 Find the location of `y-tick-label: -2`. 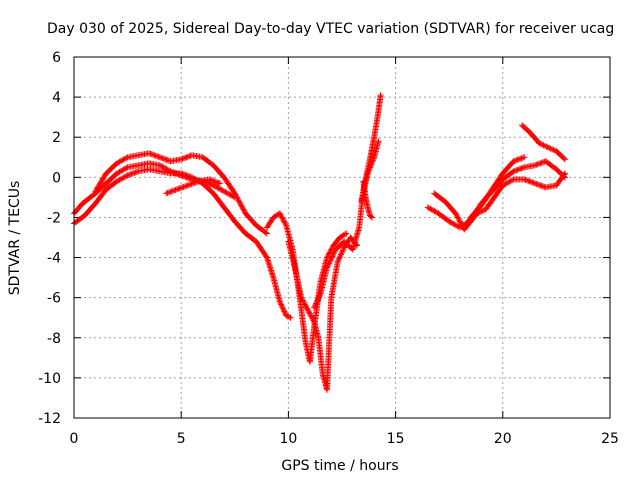

y-tick-label: -2 is located at coordinates (54, 218).